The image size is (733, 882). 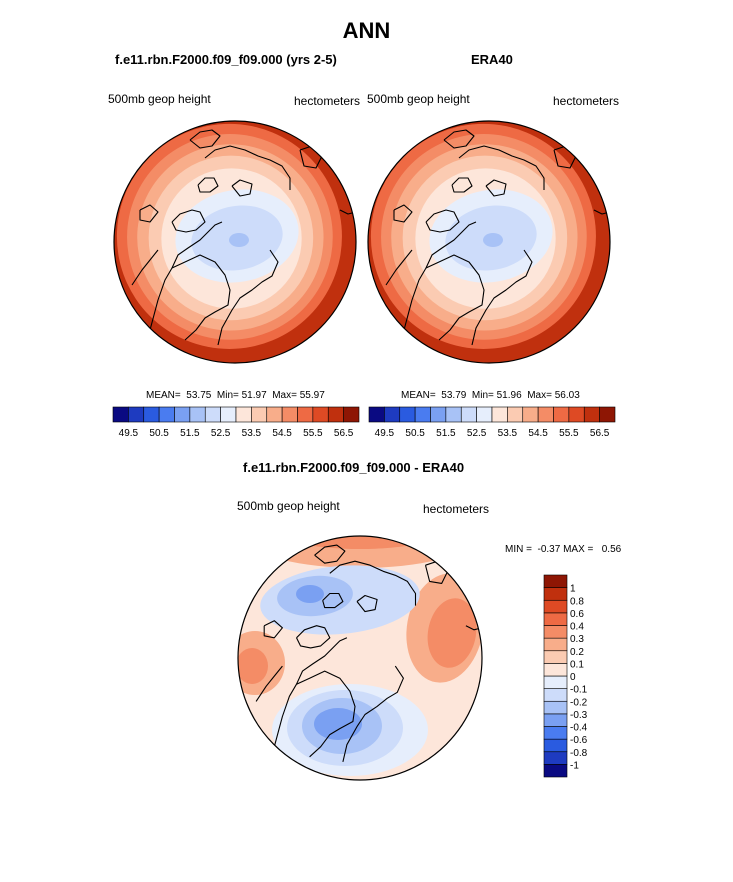 I want to click on panel2-min-label: Min=, so click(x=482, y=395).